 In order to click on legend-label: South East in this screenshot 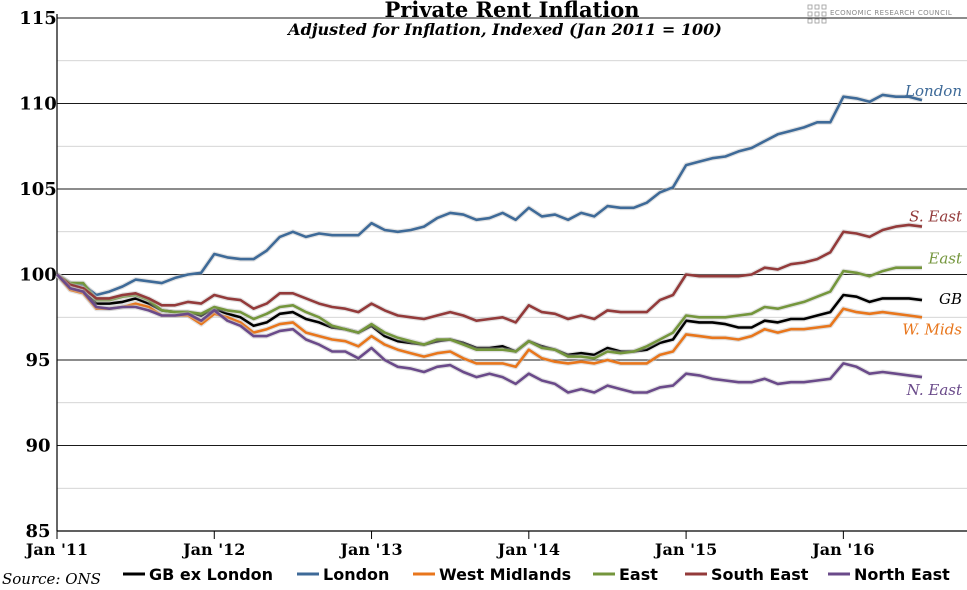, I will do `click(760, 574)`.